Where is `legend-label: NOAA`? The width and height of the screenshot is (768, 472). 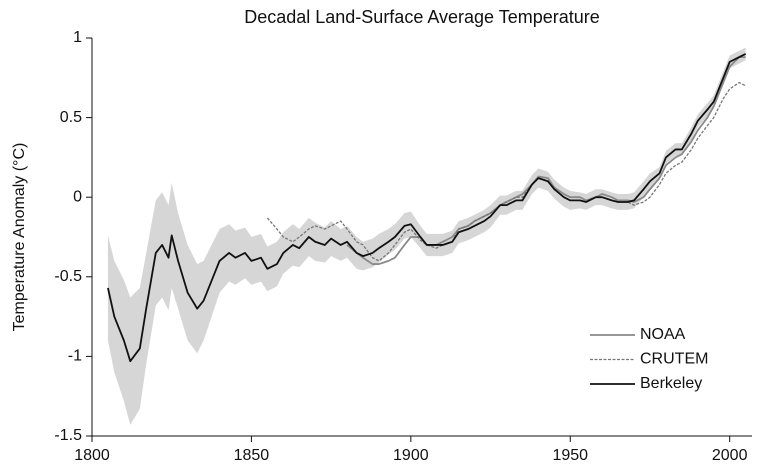
legend-label: NOAA is located at coordinates (663, 334).